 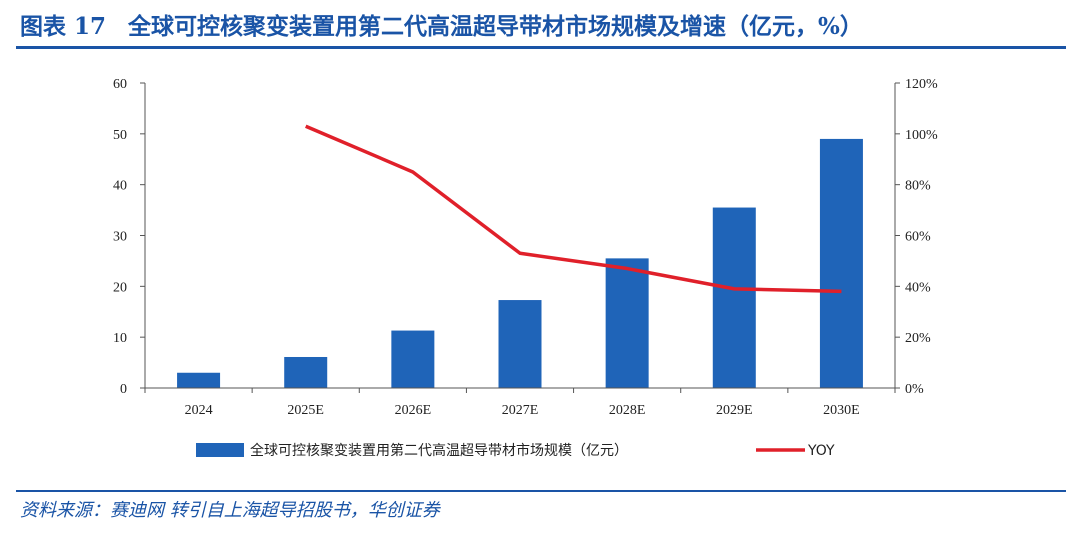 What do you see at coordinates (120, 237) in the screenshot?
I see `y-left-tick-label: 30` at bounding box center [120, 237].